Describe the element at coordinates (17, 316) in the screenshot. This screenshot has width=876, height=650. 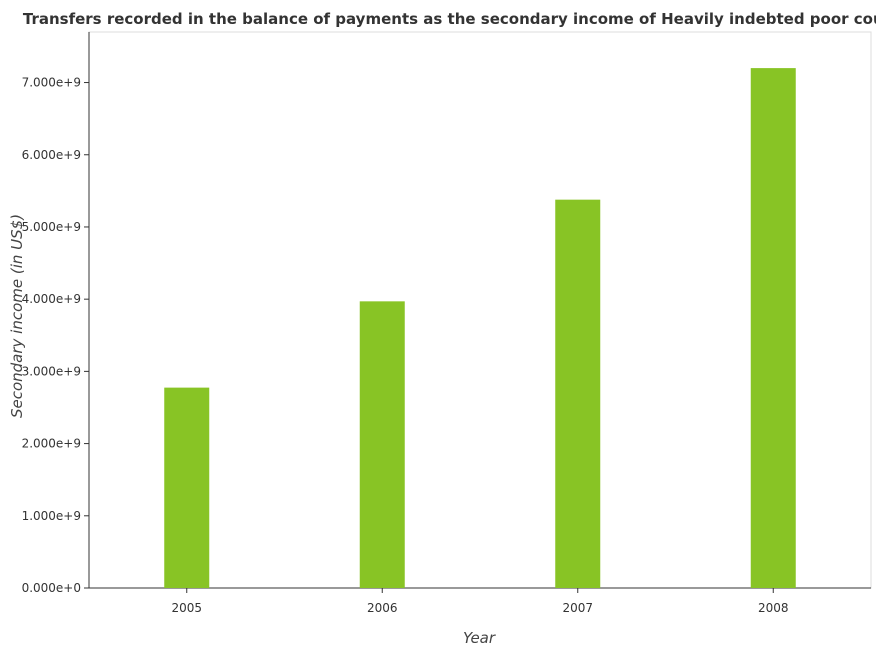
I see `y-axis-label: Secondary income (in US$)` at that location.